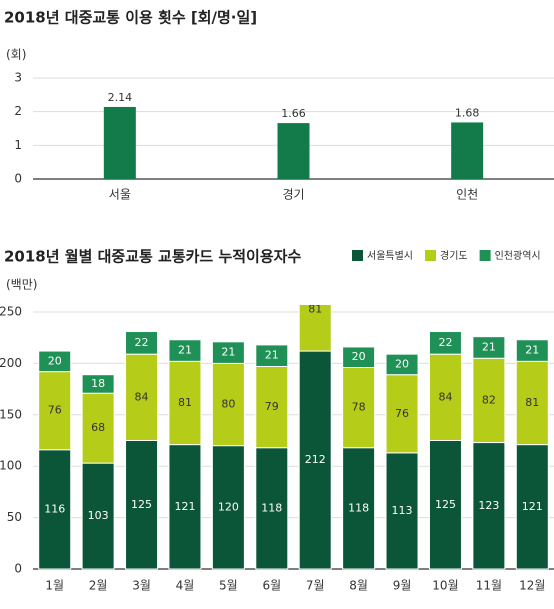  Describe the element at coordinates (358, 586) in the screenshot. I see `x-tick-label: 8월` at that location.